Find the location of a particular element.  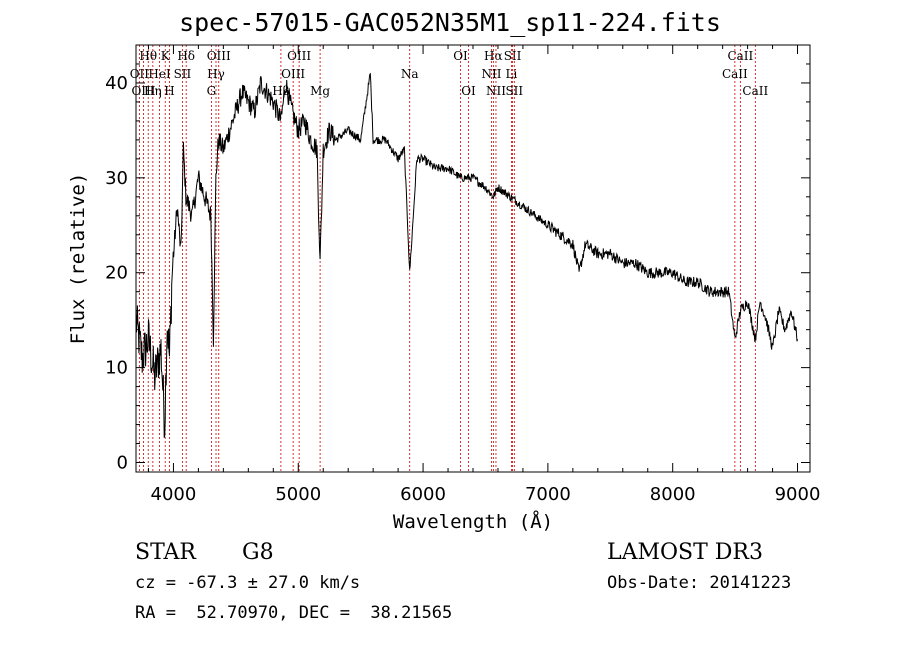

line-label: K is located at coordinates (166, 56).